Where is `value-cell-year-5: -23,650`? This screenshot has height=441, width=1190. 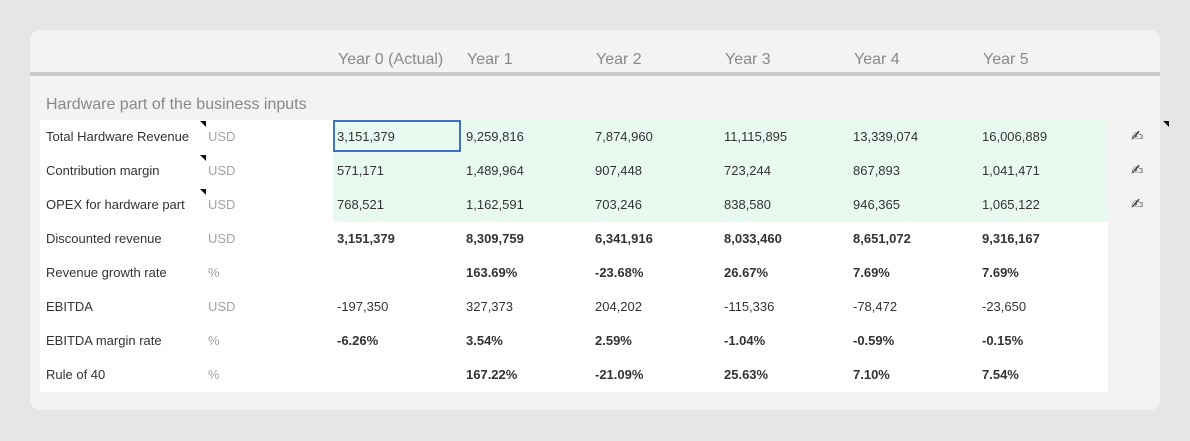
value-cell-year-5: -23,650 is located at coordinates (1004, 306).